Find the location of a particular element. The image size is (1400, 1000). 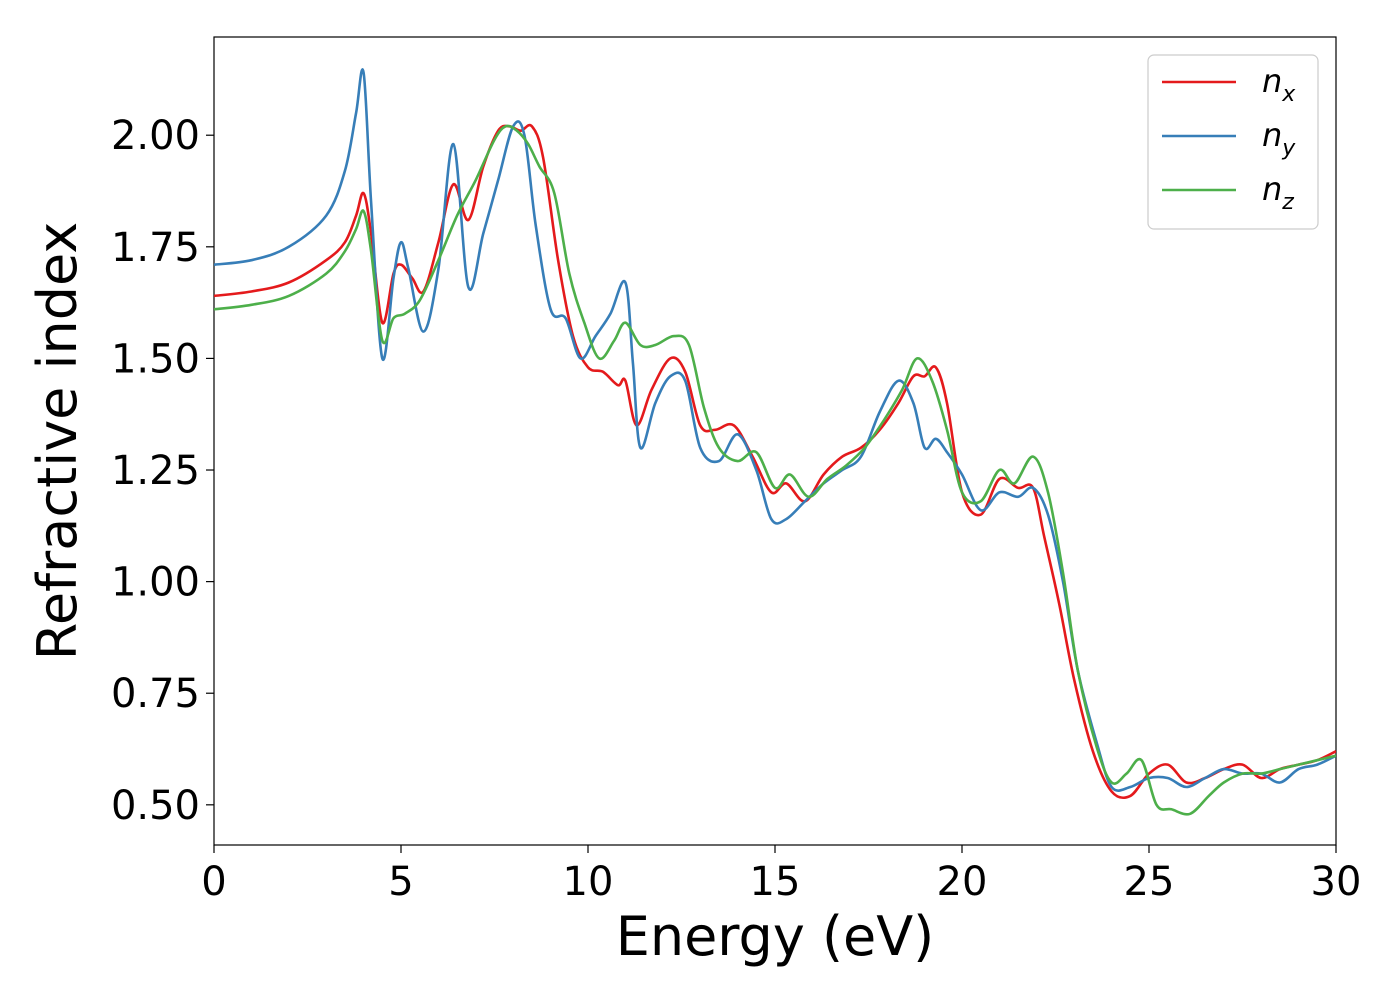

y-tick-label: 2.00 is located at coordinates (155, 136).